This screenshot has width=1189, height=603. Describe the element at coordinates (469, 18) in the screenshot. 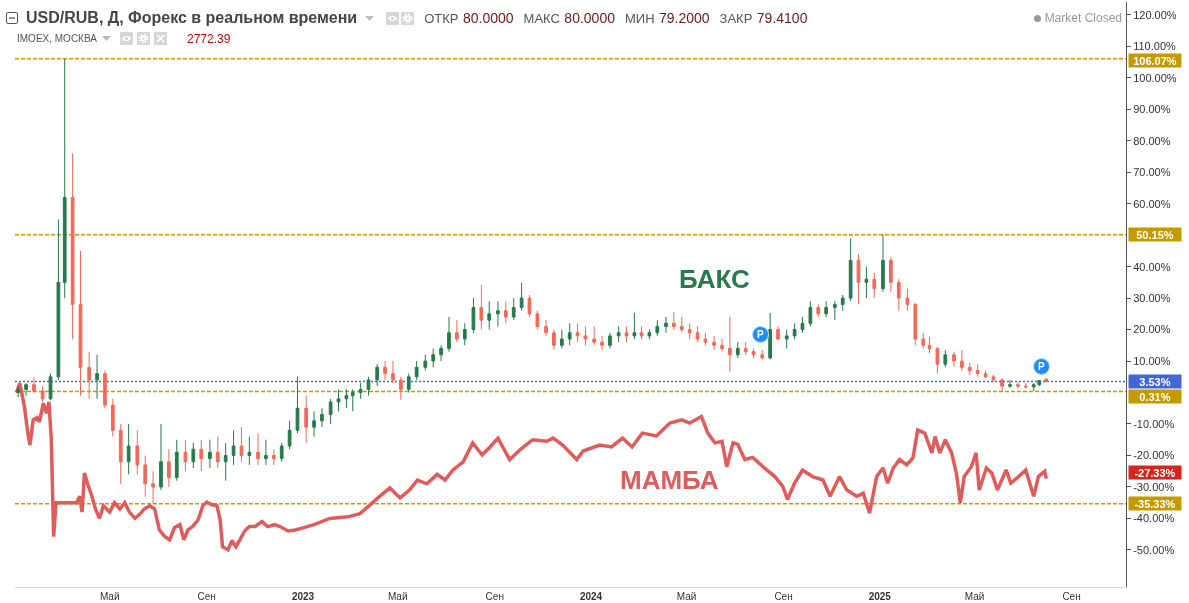

I see `annotation: ОТКР 80.0000` at that location.